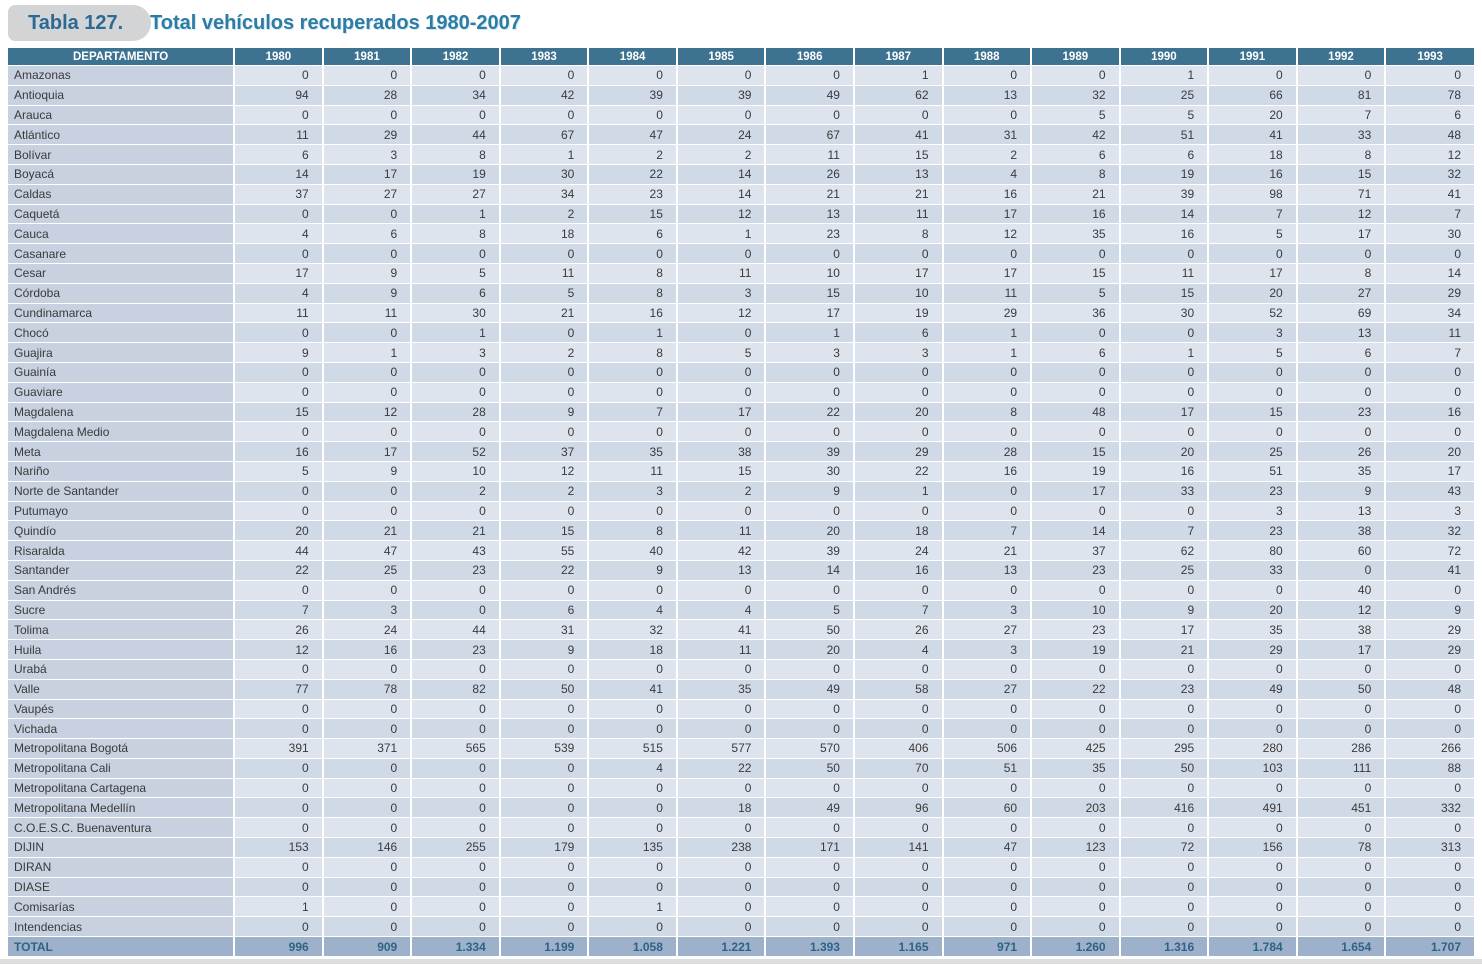  What do you see at coordinates (741, 234) in the screenshot?
I see `table-row: Cauca 4 6 8 18 6 1 23 8 12 35 16 5 17 30` at bounding box center [741, 234].